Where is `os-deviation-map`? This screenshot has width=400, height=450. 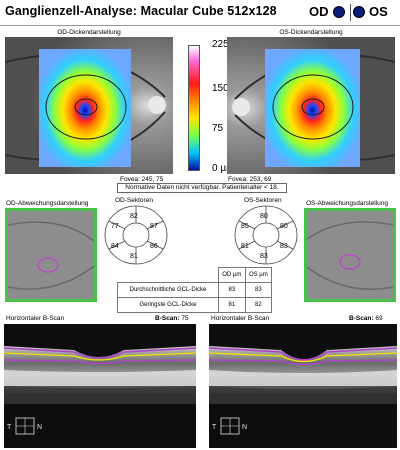
os-deviation-map is located at coordinates (350, 255).